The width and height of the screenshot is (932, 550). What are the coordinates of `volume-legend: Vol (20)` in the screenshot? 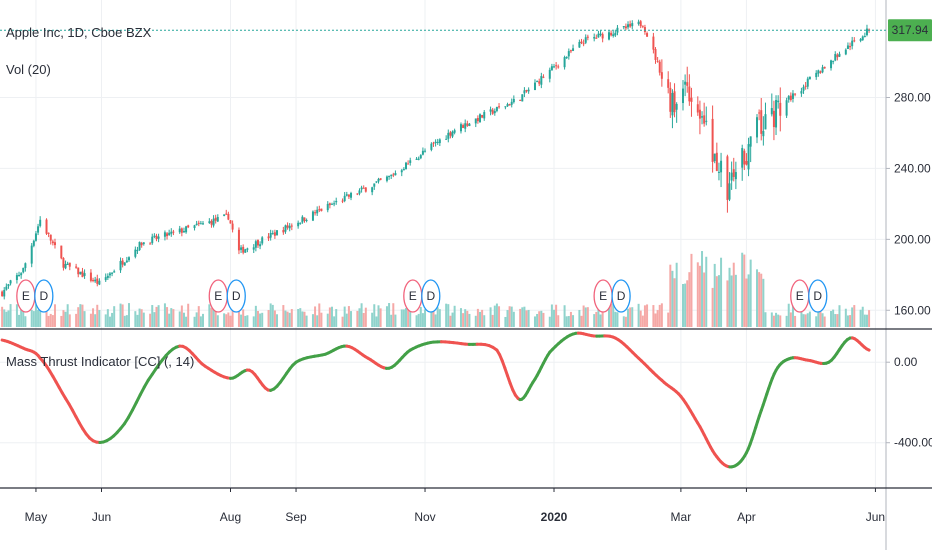 It's located at (28, 69).